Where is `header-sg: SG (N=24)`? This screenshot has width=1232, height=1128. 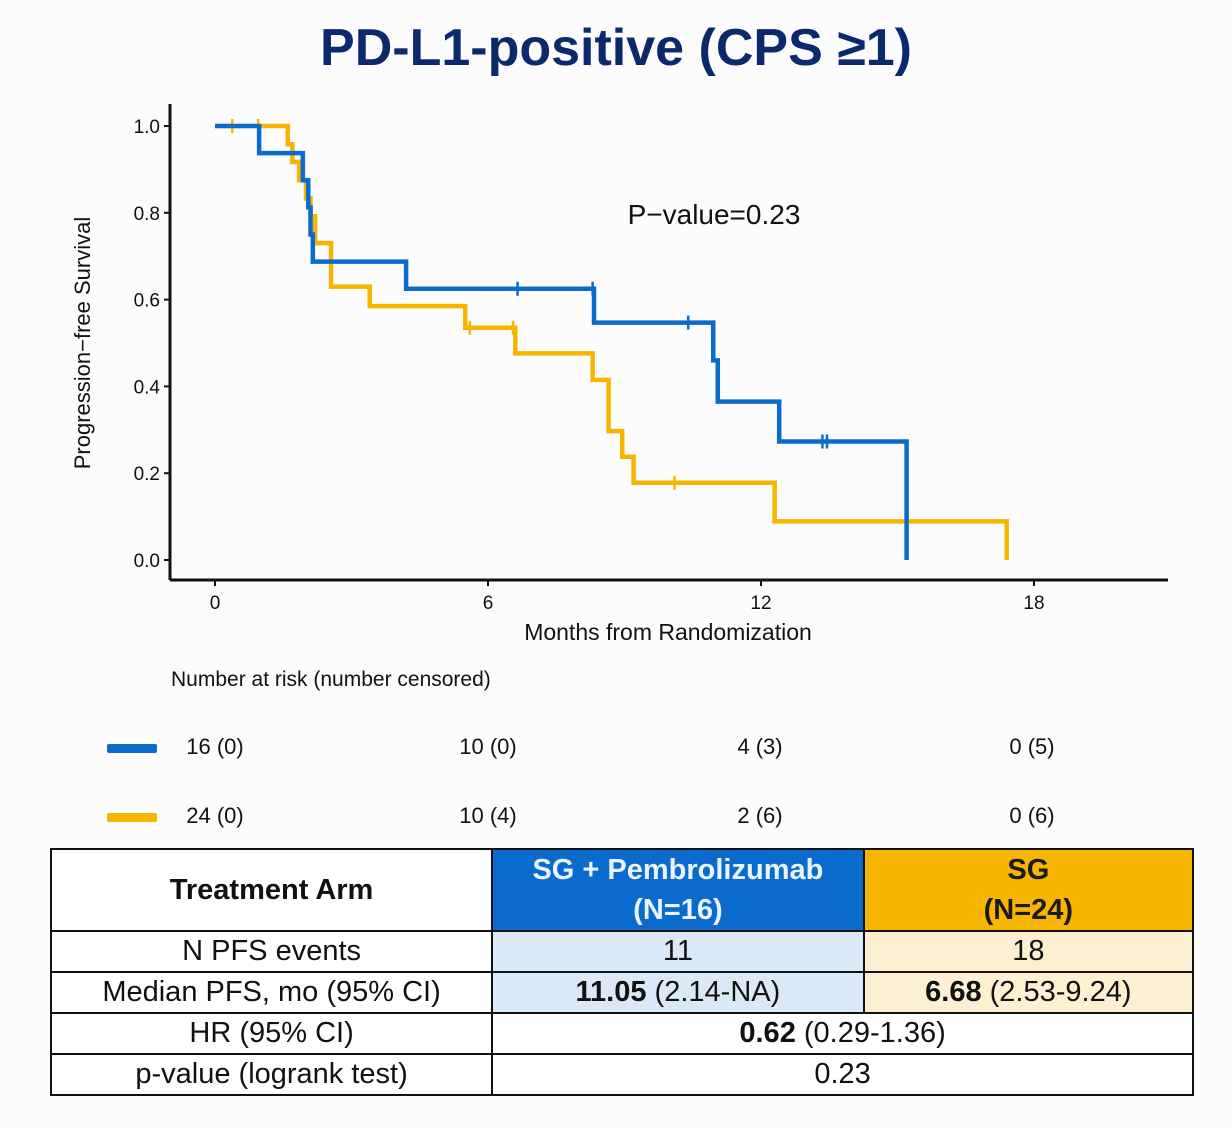
header-sg: SG (N=24) is located at coordinates (1028, 890).